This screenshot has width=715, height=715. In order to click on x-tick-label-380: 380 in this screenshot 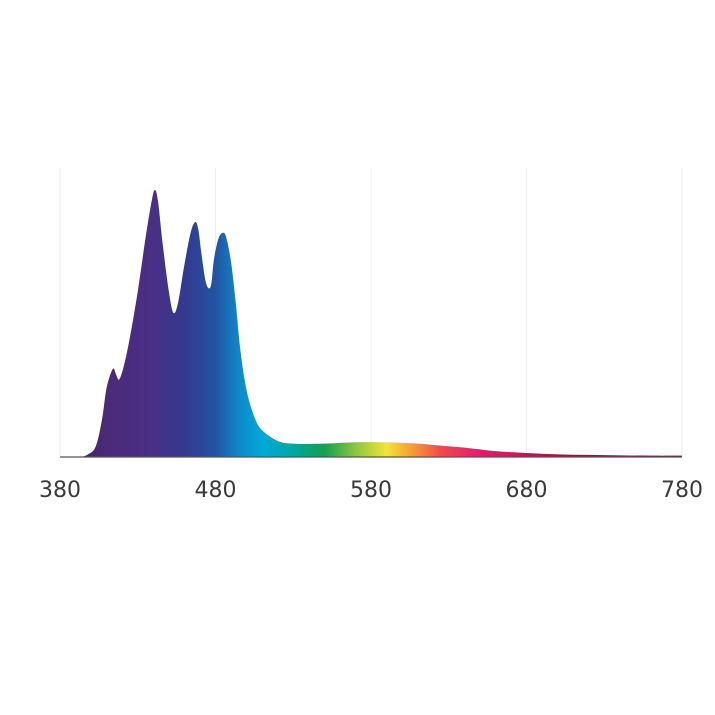, I will do `click(60, 490)`.